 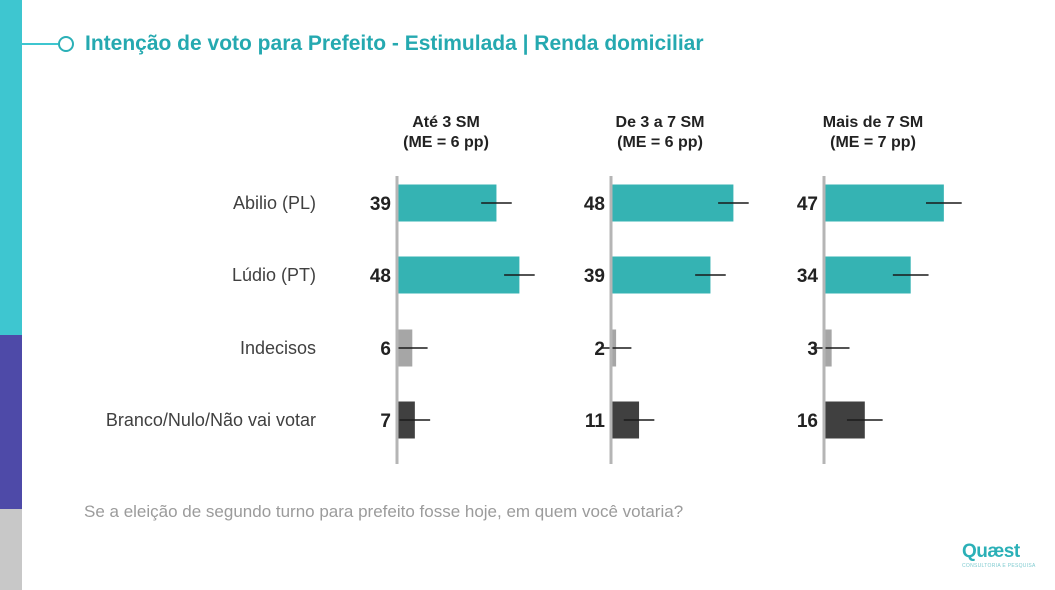 What do you see at coordinates (274, 275) in the screenshot?
I see `category-label: Lúdio (PT)` at bounding box center [274, 275].